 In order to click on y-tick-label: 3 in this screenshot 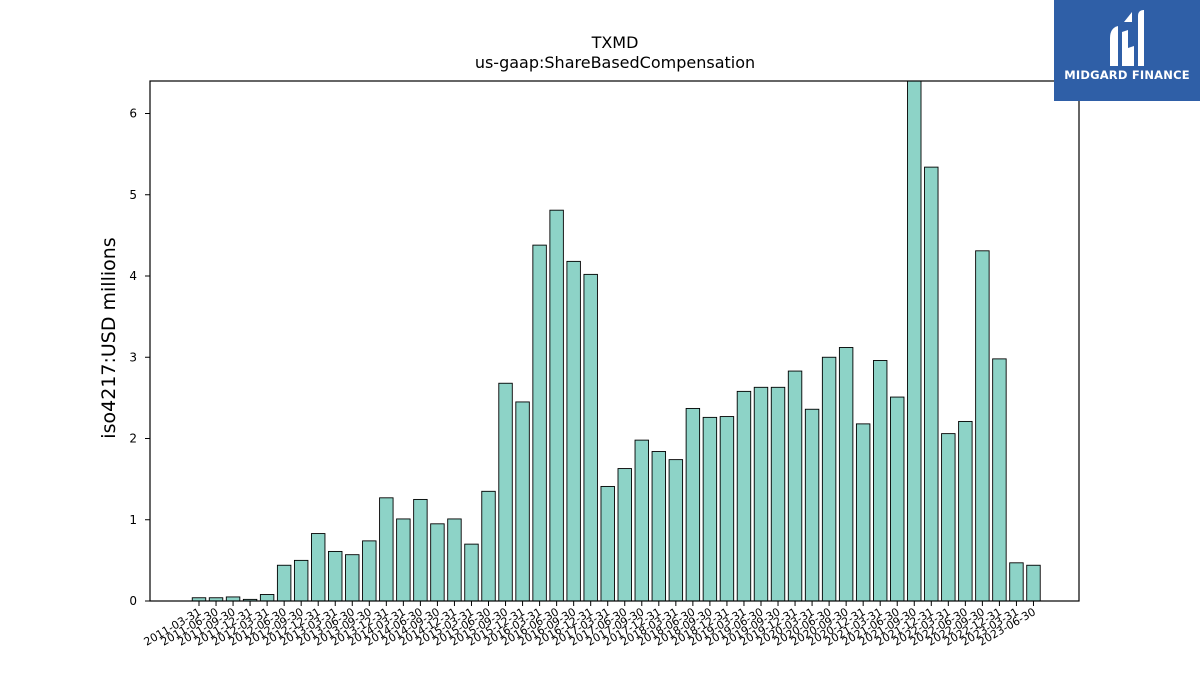, I will do `click(133, 357)`.